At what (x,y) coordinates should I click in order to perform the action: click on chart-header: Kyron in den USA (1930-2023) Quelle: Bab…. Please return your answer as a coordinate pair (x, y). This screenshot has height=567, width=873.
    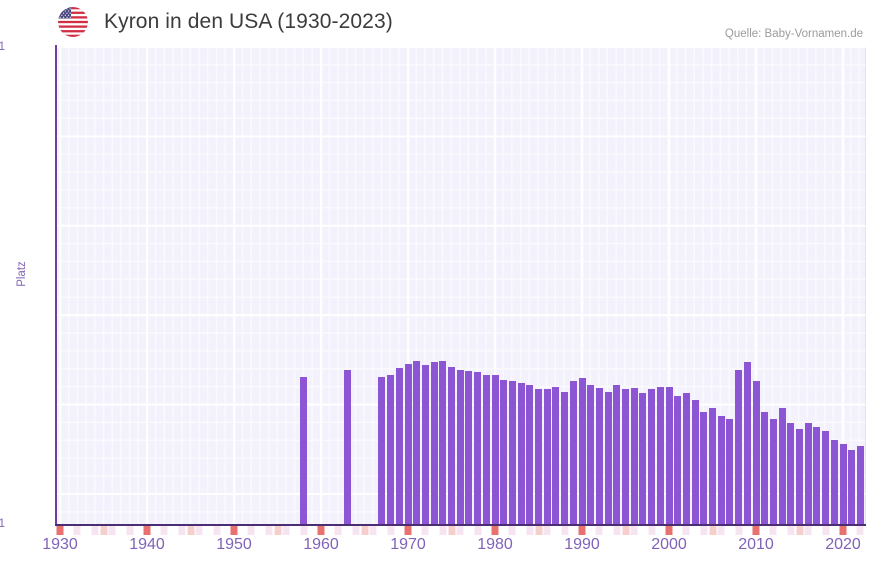
    Looking at the image, I should click on (436, 23).